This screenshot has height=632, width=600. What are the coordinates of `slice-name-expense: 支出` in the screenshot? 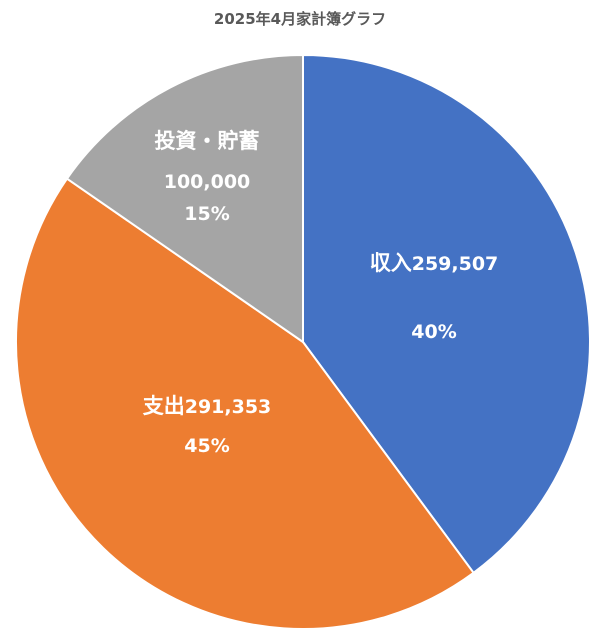 It's located at (164, 406).